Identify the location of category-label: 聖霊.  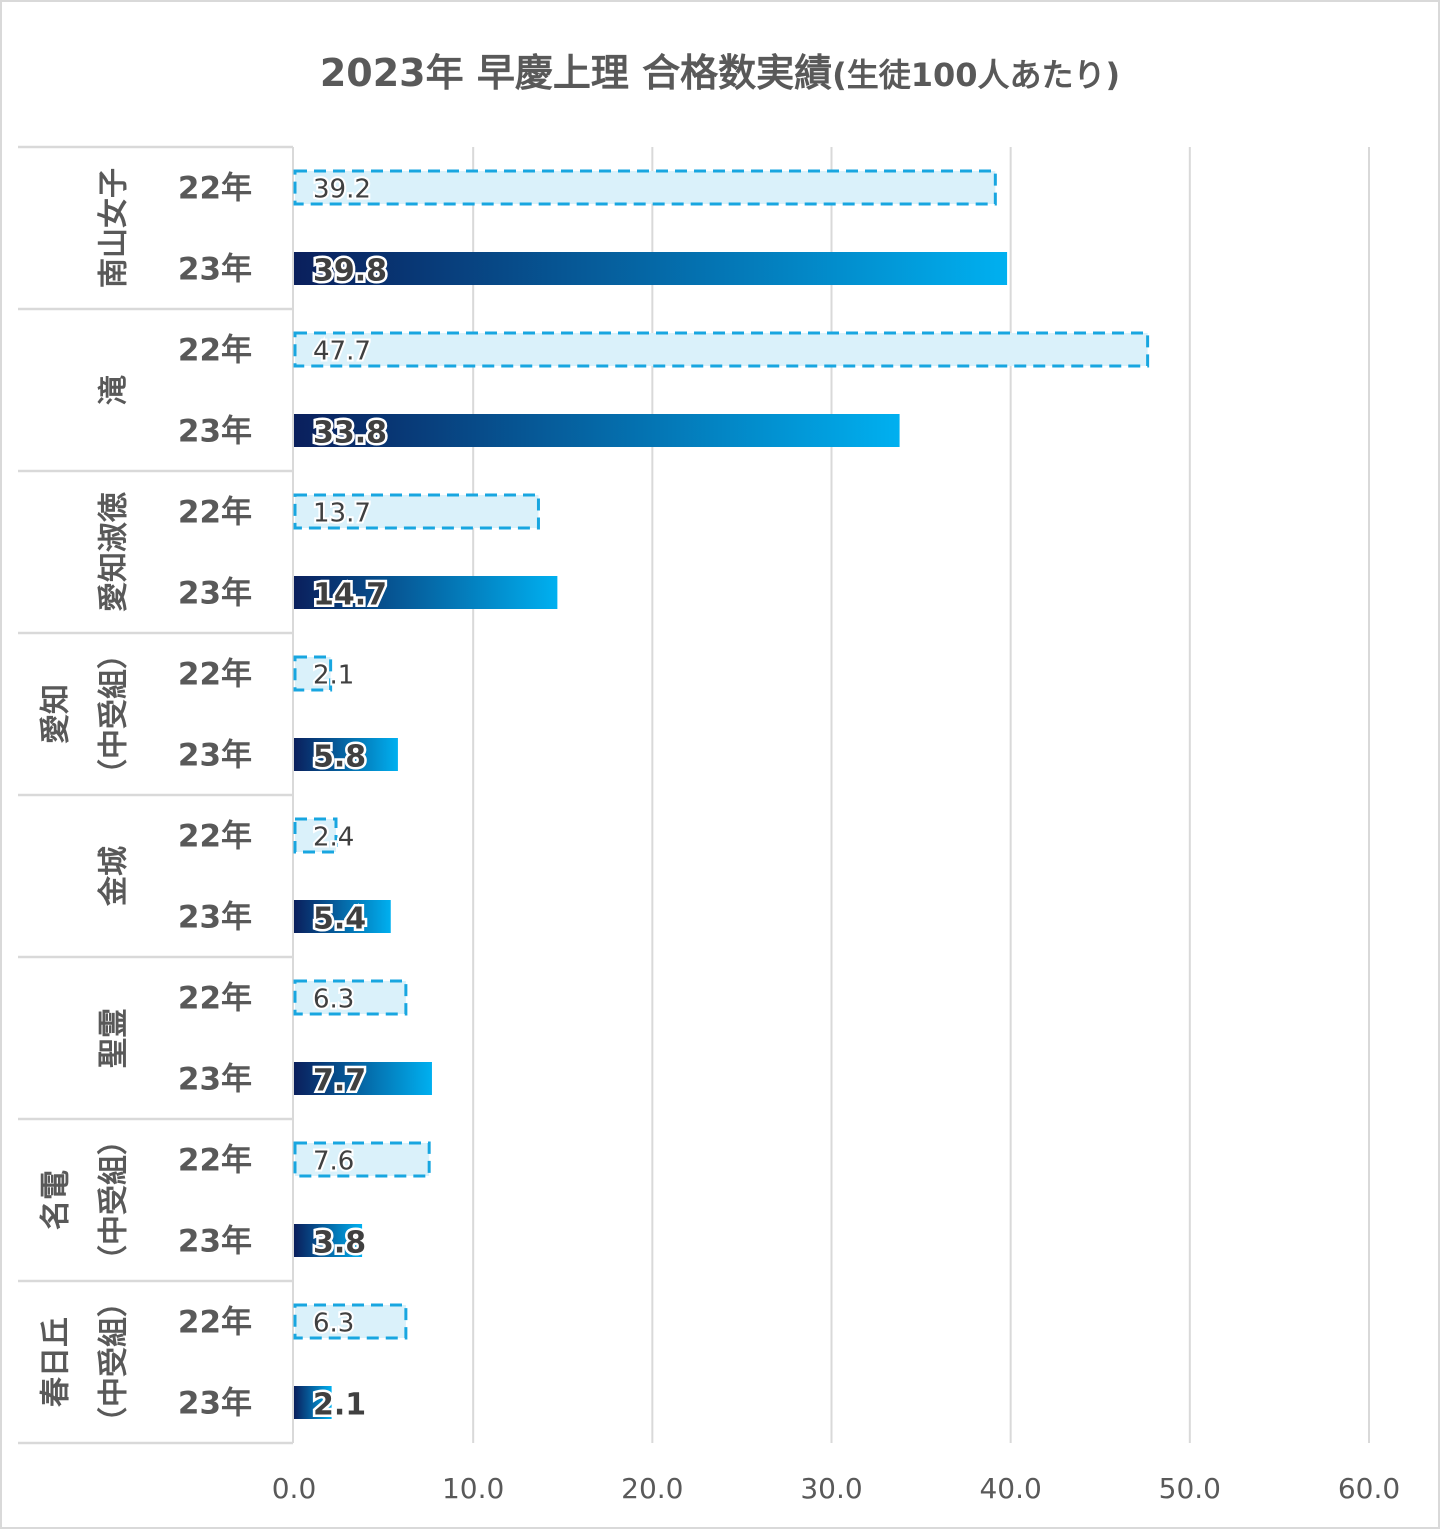
(114, 1038).